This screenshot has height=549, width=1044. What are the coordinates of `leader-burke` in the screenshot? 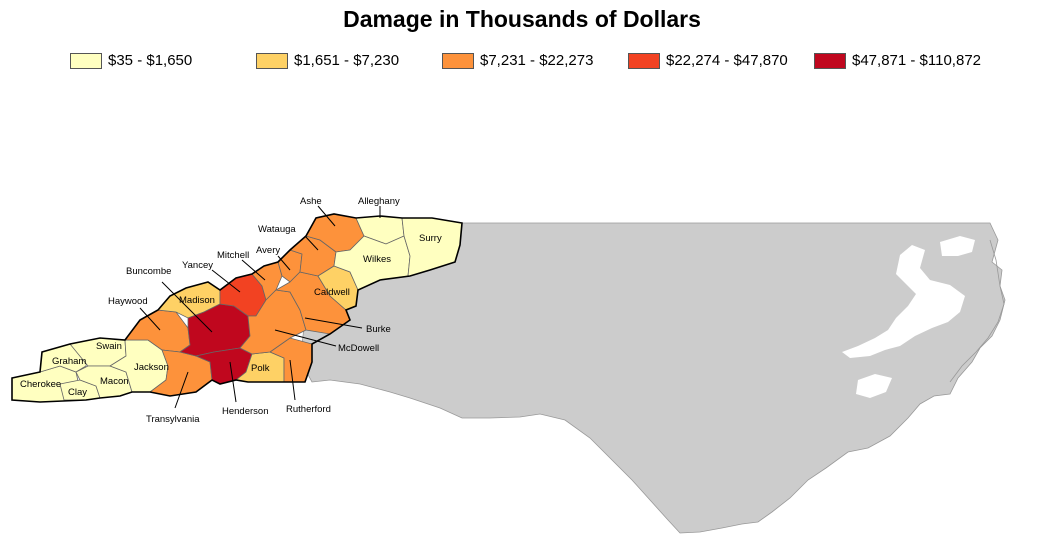 It's located at (333, 323).